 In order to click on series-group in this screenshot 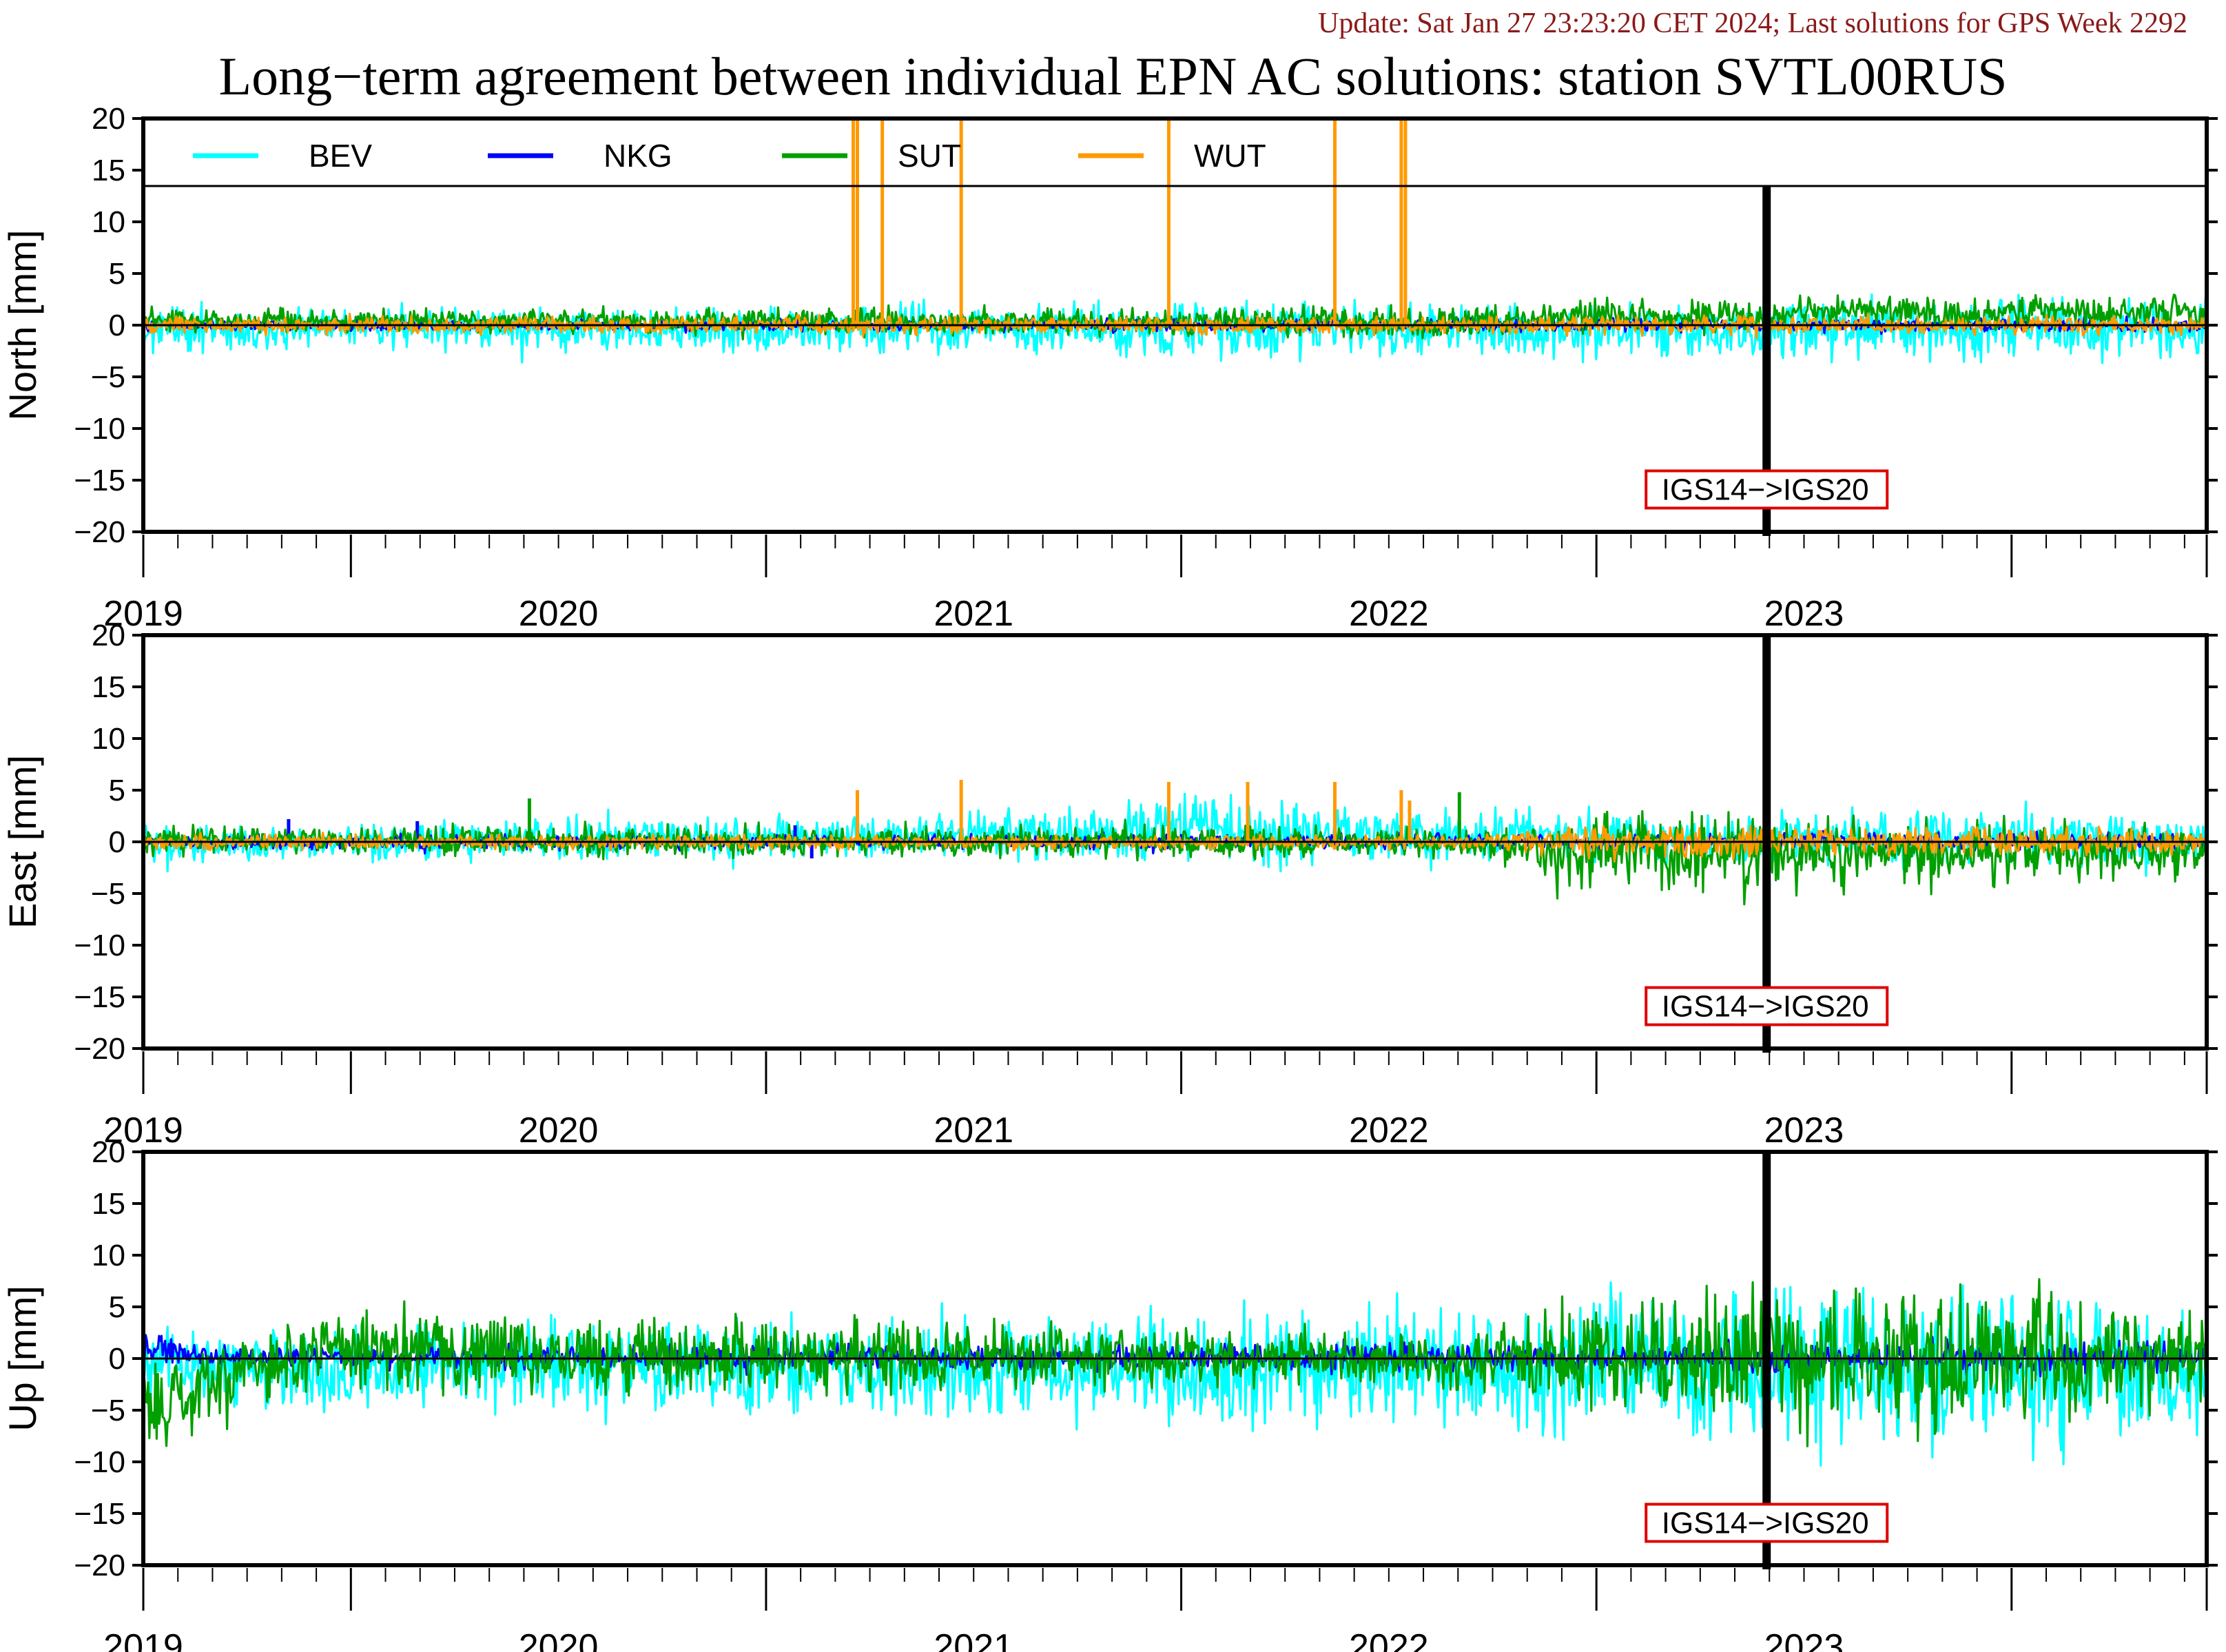, I will do `click(1175, 1376)`.